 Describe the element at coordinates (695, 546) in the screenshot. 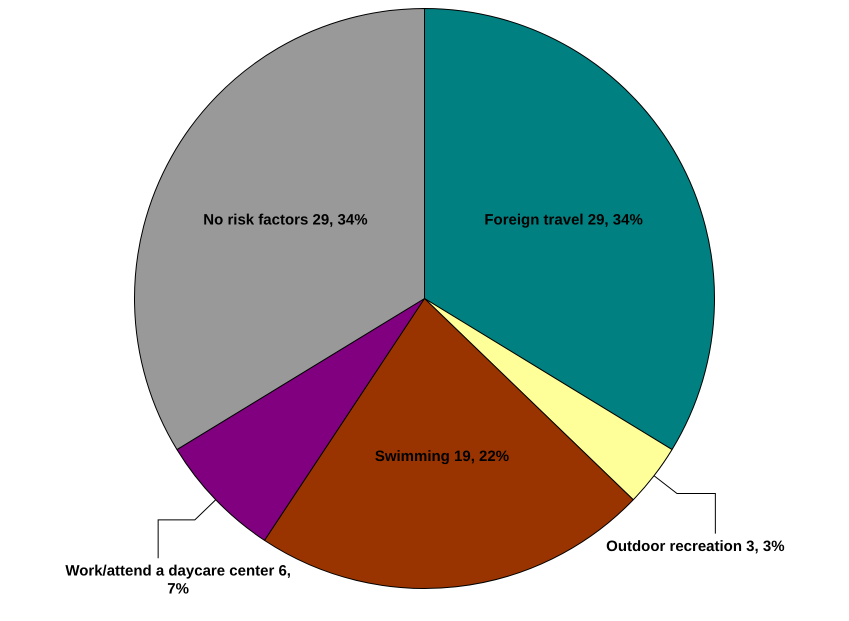

I see `slice-label: Outdoor recreation 3, 3%` at that location.